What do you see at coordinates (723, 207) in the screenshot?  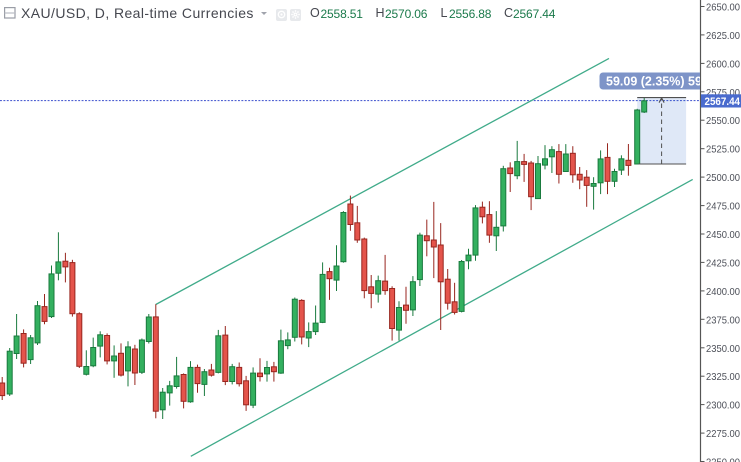 I see `svg-text: 2475.00` at bounding box center [723, 207].